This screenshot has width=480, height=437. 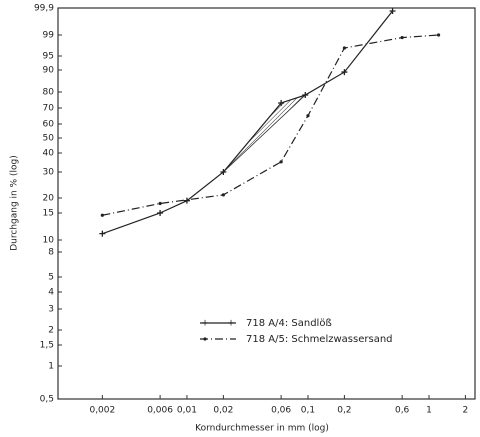 What do you see at coordinates (289, 323) in the screenshot?
I see `legend-label: 718 A/4: Sandlöß` at bounding box center [289, 323].